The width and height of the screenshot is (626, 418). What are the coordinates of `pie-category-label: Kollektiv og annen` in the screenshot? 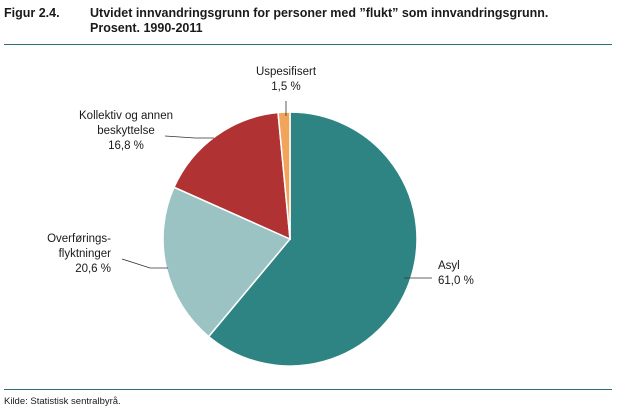 It's located at (126, 116).